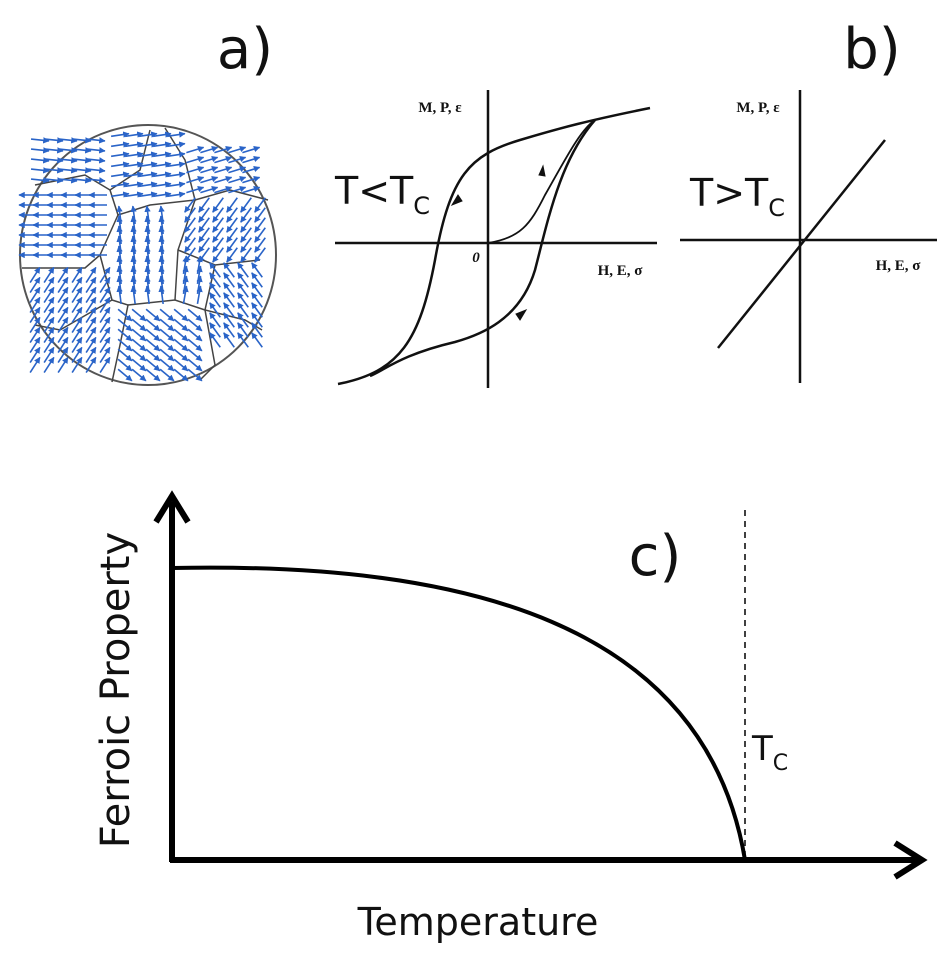 Image resolution: width=948 pixels, height=956 pixels. What do you see at coordinates (542, 170) in the screenshot?
I see `direction-arrow` at bounding box center [542, 170].